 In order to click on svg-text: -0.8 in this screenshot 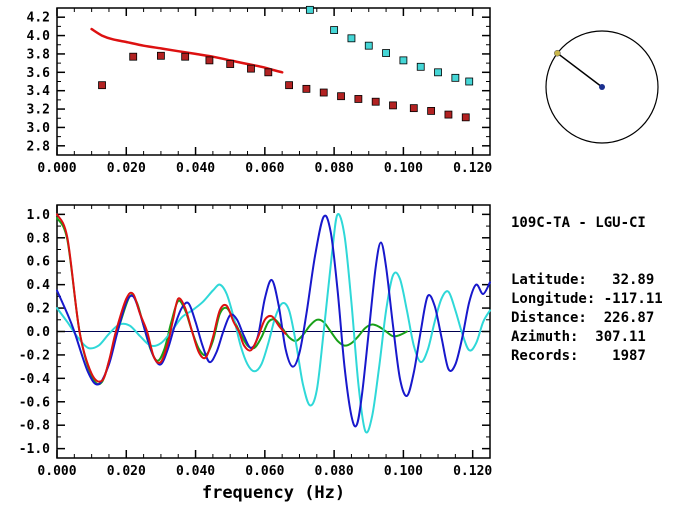, I will do `click(34, 426)`.